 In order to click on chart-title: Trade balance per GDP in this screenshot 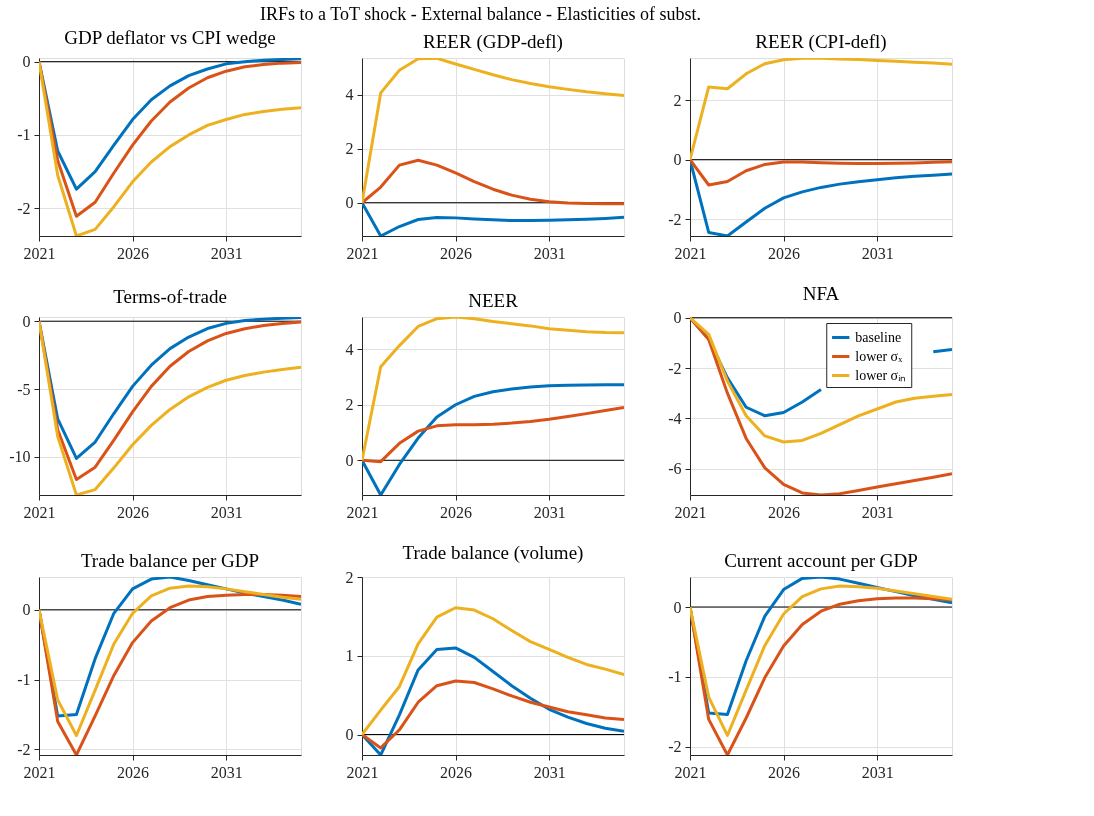, I will do `click(170, 560)`.